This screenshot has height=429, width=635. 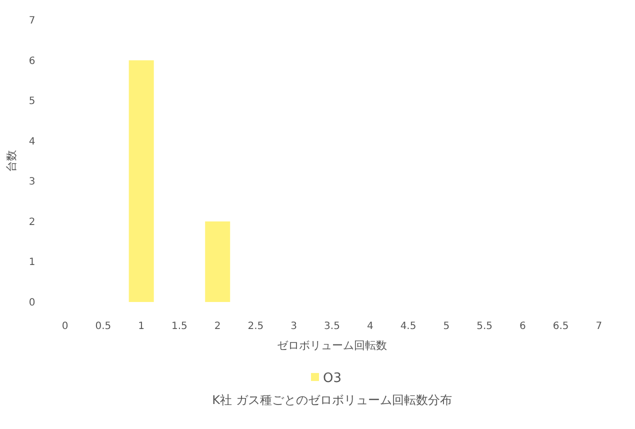 I want to click on x-tick-label: 6, so click(x=522, y=326).